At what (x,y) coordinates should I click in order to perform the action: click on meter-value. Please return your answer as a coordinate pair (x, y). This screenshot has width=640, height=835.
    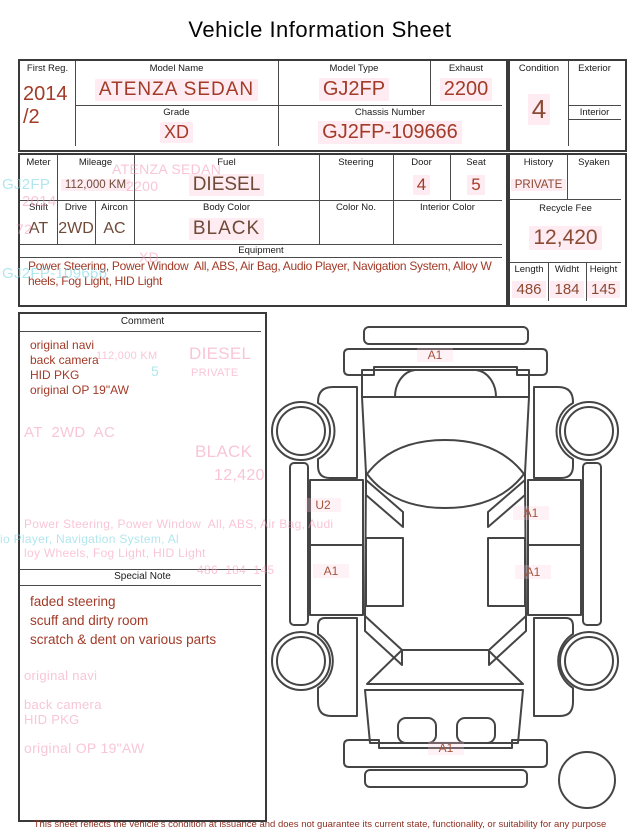
    Looking at the image, I should click on (38, 185).